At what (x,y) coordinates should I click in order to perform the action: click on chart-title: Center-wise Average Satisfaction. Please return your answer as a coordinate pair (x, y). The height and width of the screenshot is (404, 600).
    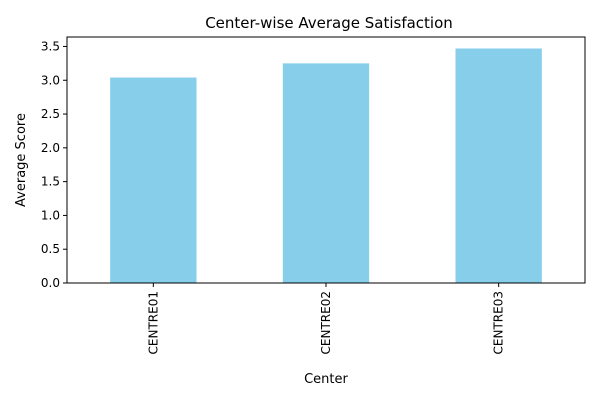
    Looking at the image, I should click on (329, 23).